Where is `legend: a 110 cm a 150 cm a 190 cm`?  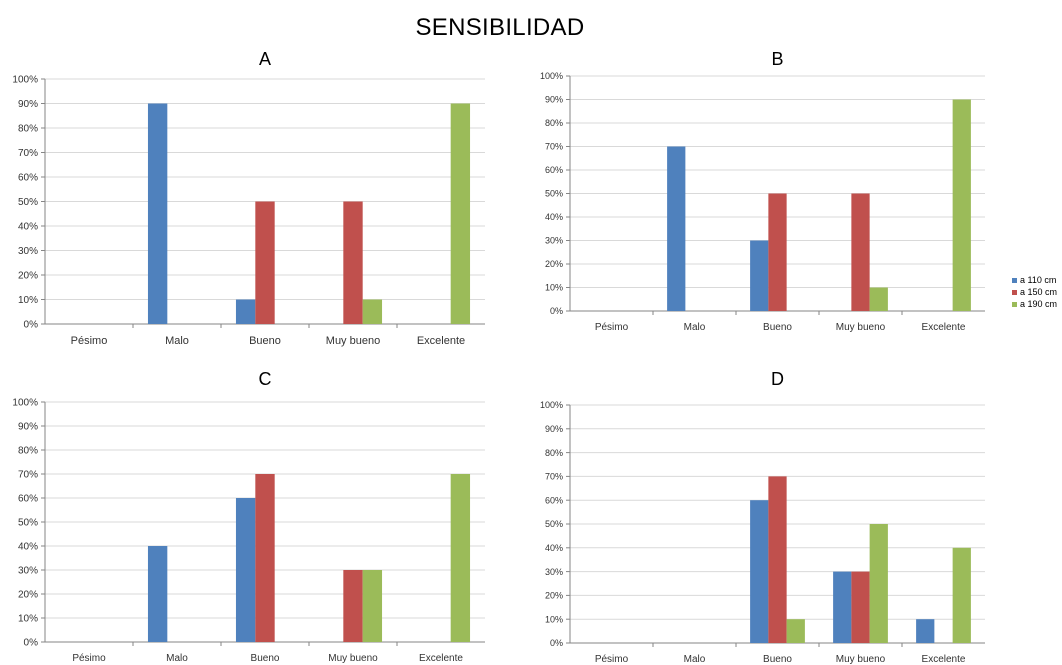
legend: a 110 cm a 150 cm a 190 cm is located at coordinates (1034, 293).